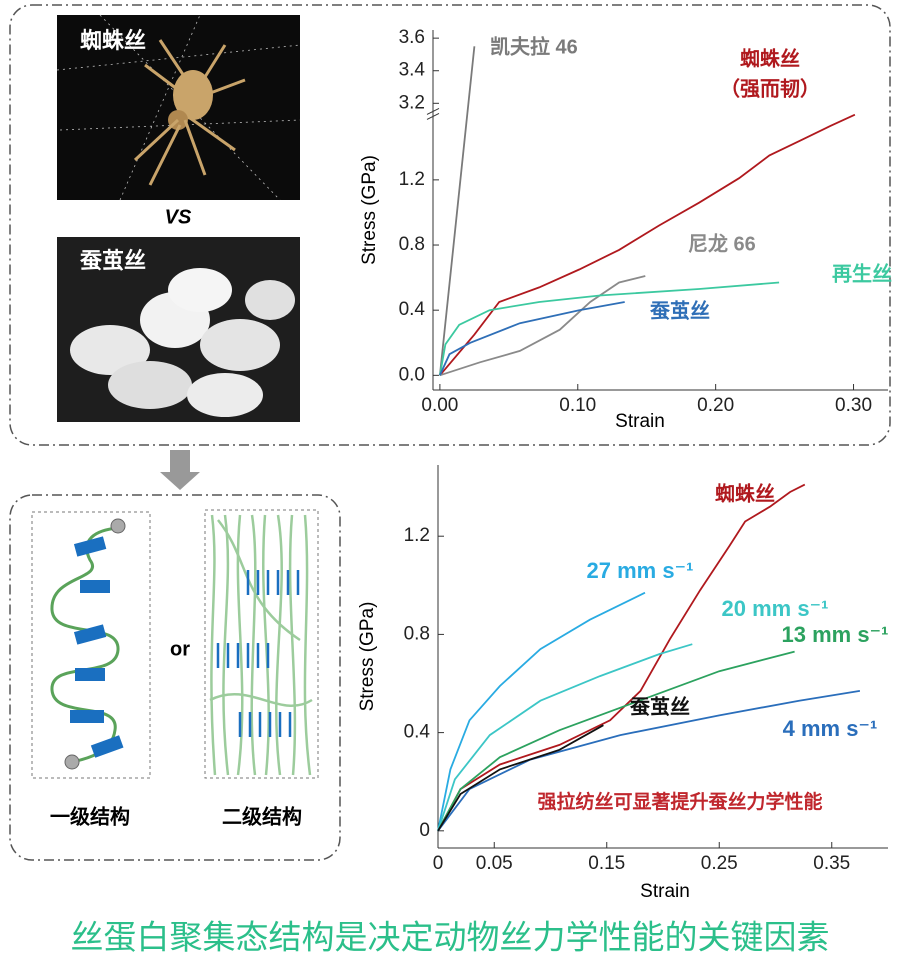 This screenshot has height=969, width=900. I want to click on bottom-left-panel, so click(175, 677).